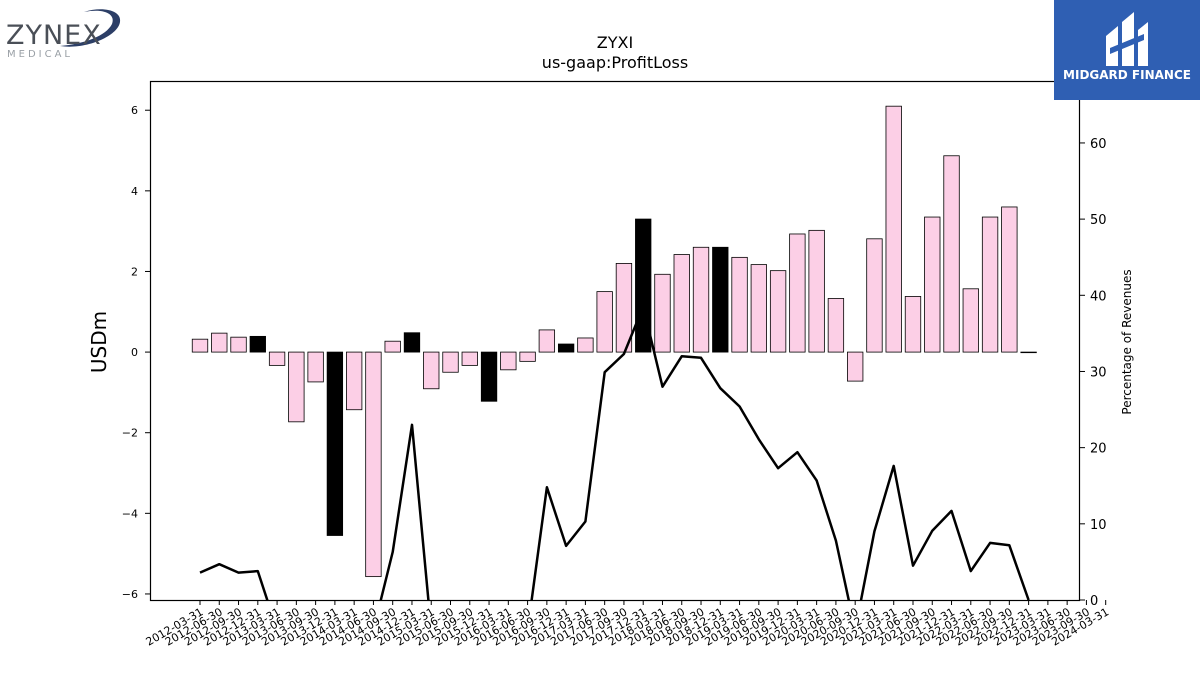 The image size is (1200, 675). Describe the element at coordinates (1098, 144) in the screenshot. I see `y2-tick-label: 60` at that location.